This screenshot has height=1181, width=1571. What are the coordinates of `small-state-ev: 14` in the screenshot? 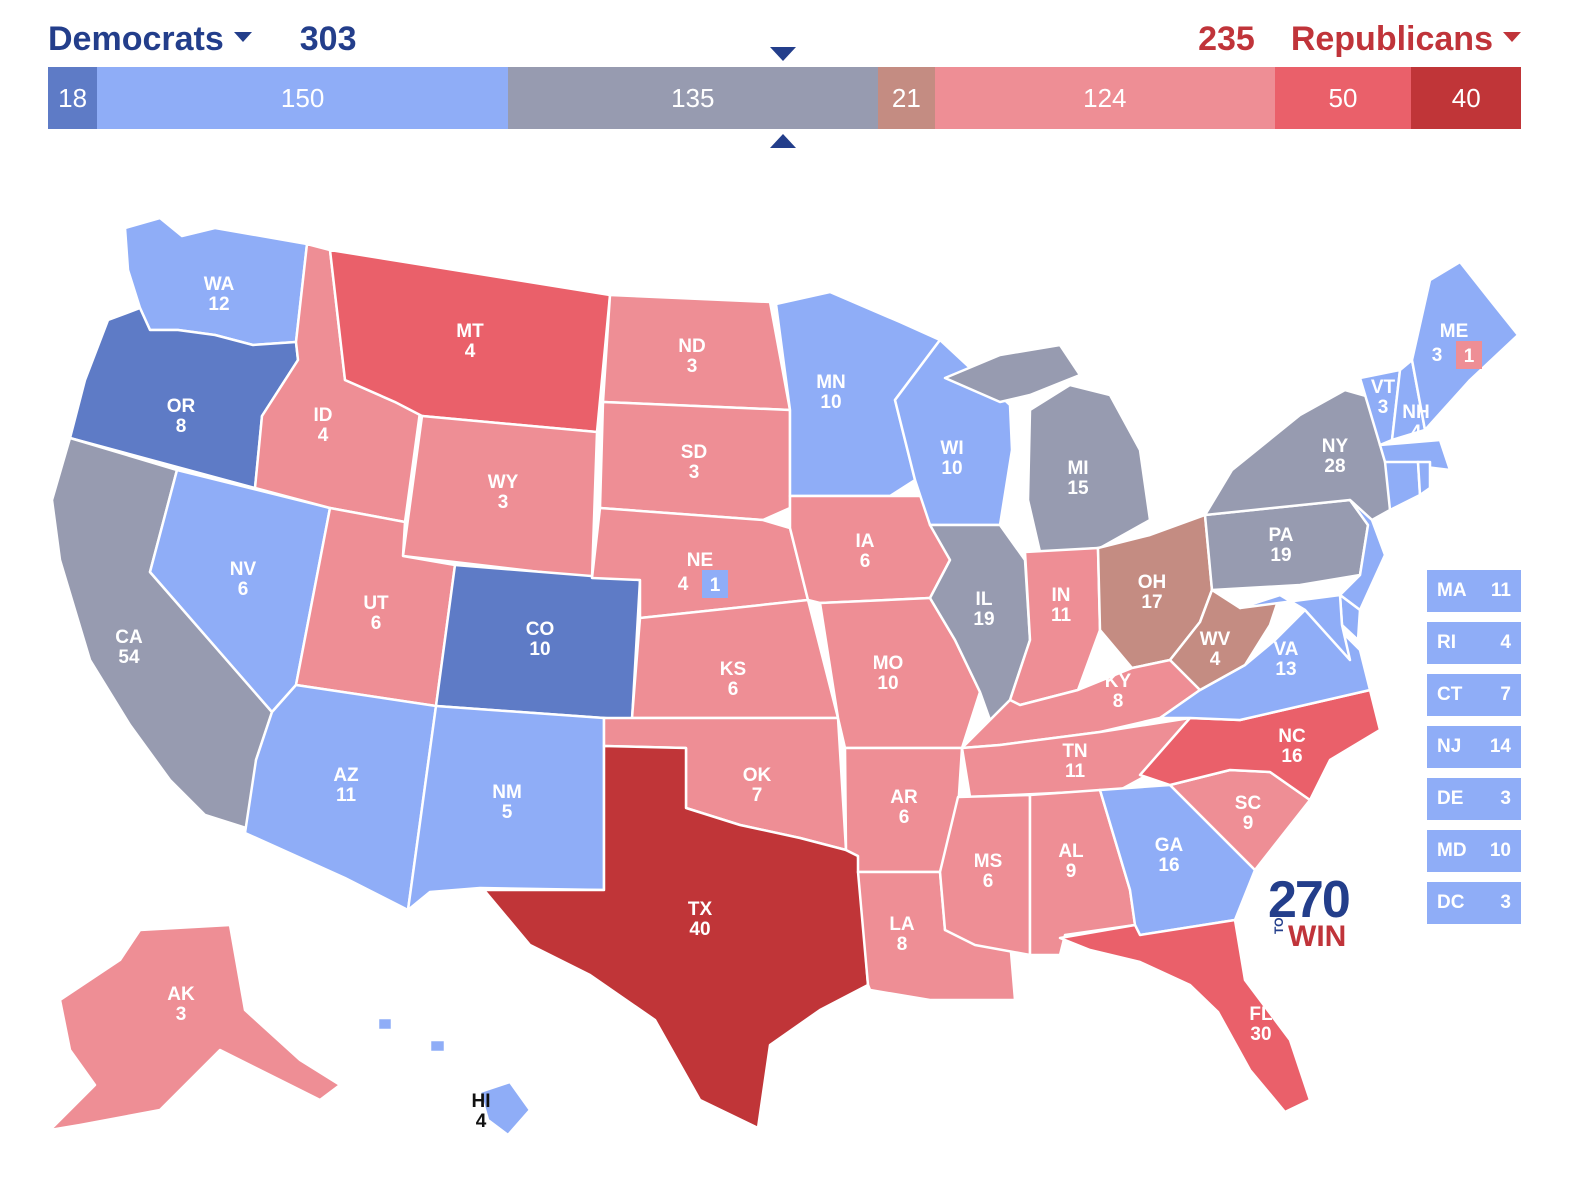 It's located at (1500, 746).